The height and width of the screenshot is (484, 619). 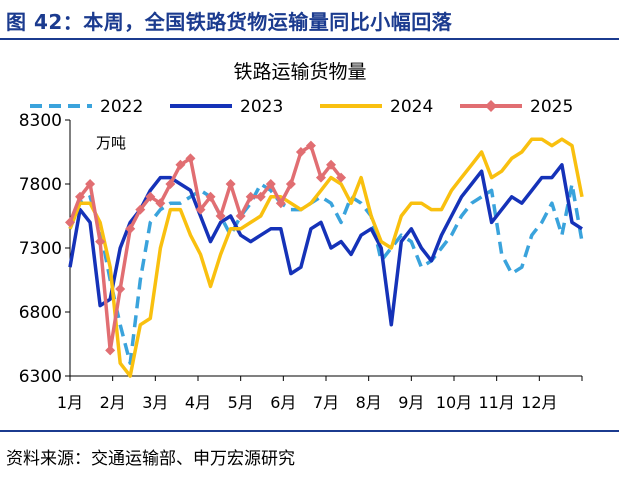 What do you see at coordinates (40, 185) in the screenshot?
I see `y-tick-label: 7800` at bounding box center [40, 185].